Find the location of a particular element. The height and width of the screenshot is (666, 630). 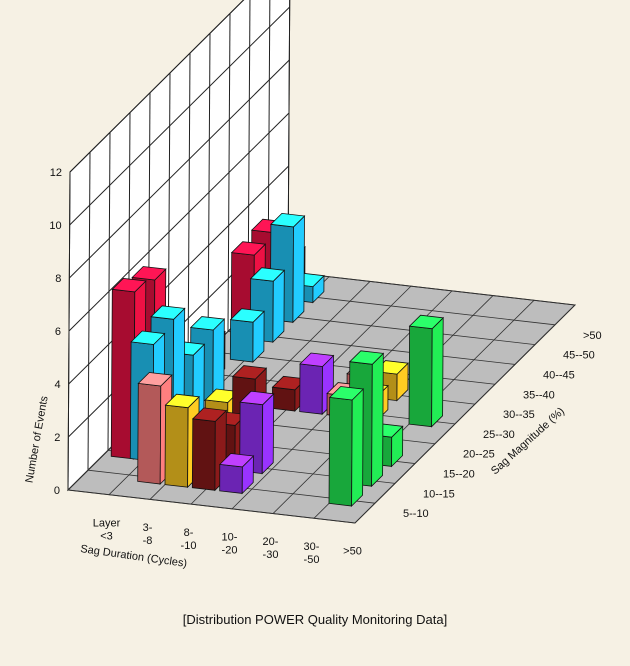

x-tick-line: -8 is located at coordinates (148, 541).